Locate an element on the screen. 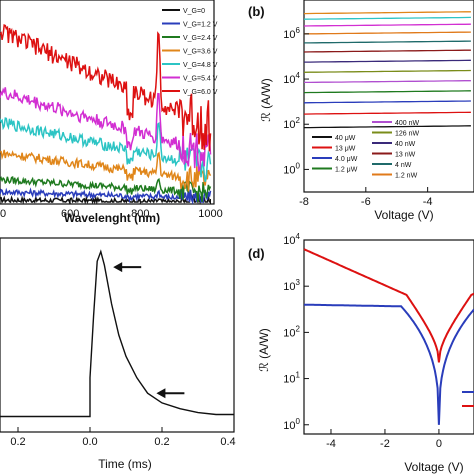 The width and height of the screenshot is (474, 474). panel-b-ytick-label: 10² is located at coordinates (291, 123).